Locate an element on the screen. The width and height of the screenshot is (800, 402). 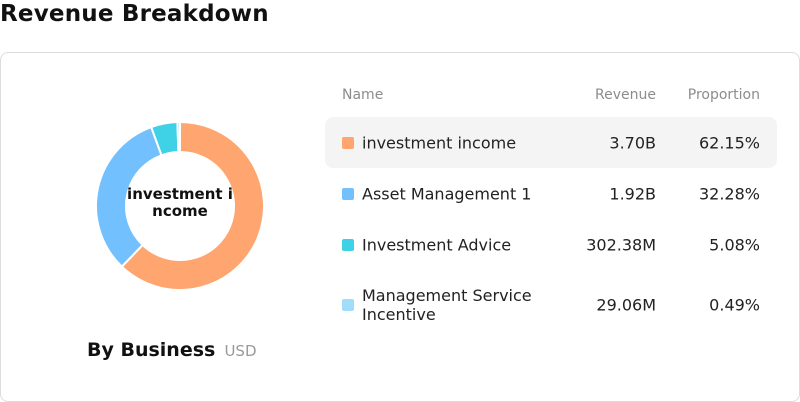
row-proportion: 5.08% is located at coordinates (734, 244).